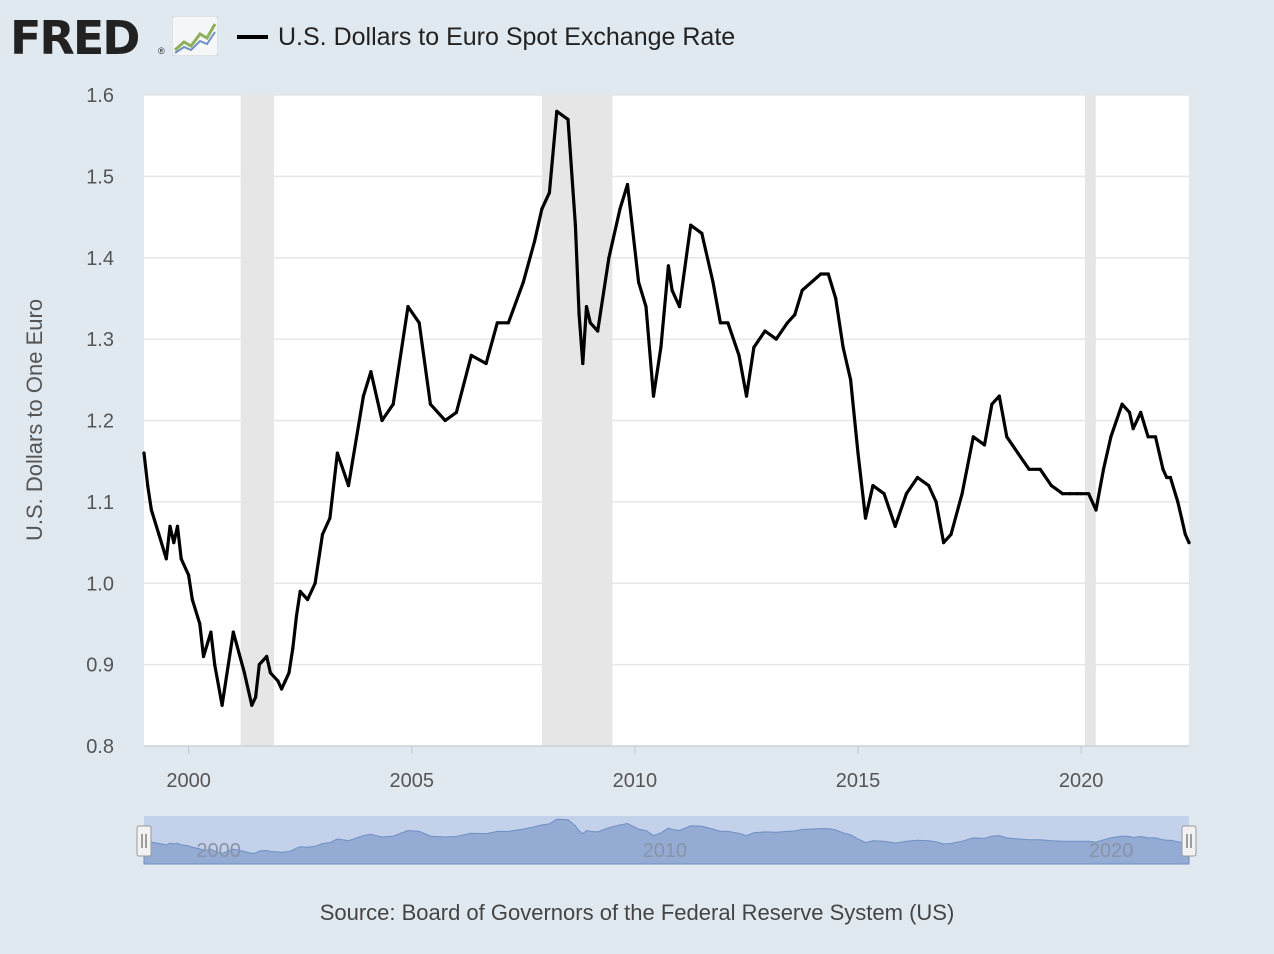 This screenshot has width=1274, height=954. What do you see at coordinates (507, 37) in the screenshot?
I see `series-title: U.S. Dollars to Euro Spot Exchange Rate` at bounding box center [507, 37].